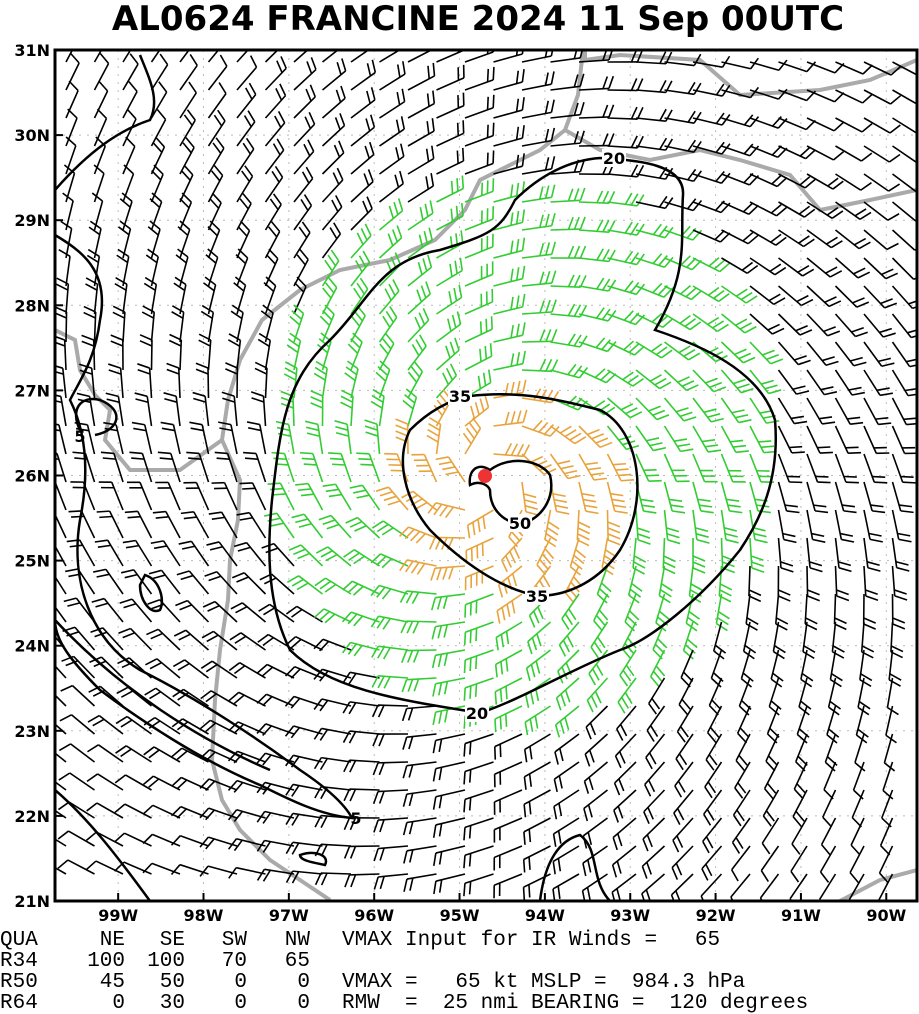  What do you see at coordinates (289, 915) in the screenshot?
I see `lon-tick-label: 97W` at bounding box center [289, 915].